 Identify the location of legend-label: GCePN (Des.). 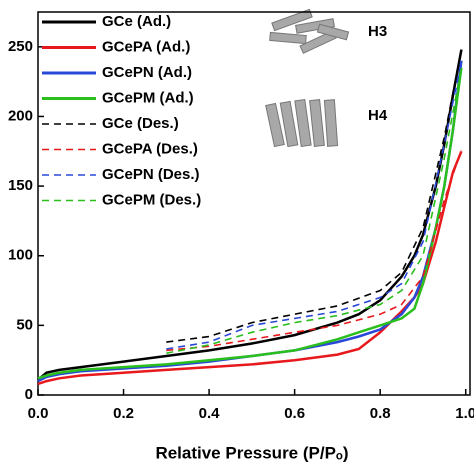
(151, 174).